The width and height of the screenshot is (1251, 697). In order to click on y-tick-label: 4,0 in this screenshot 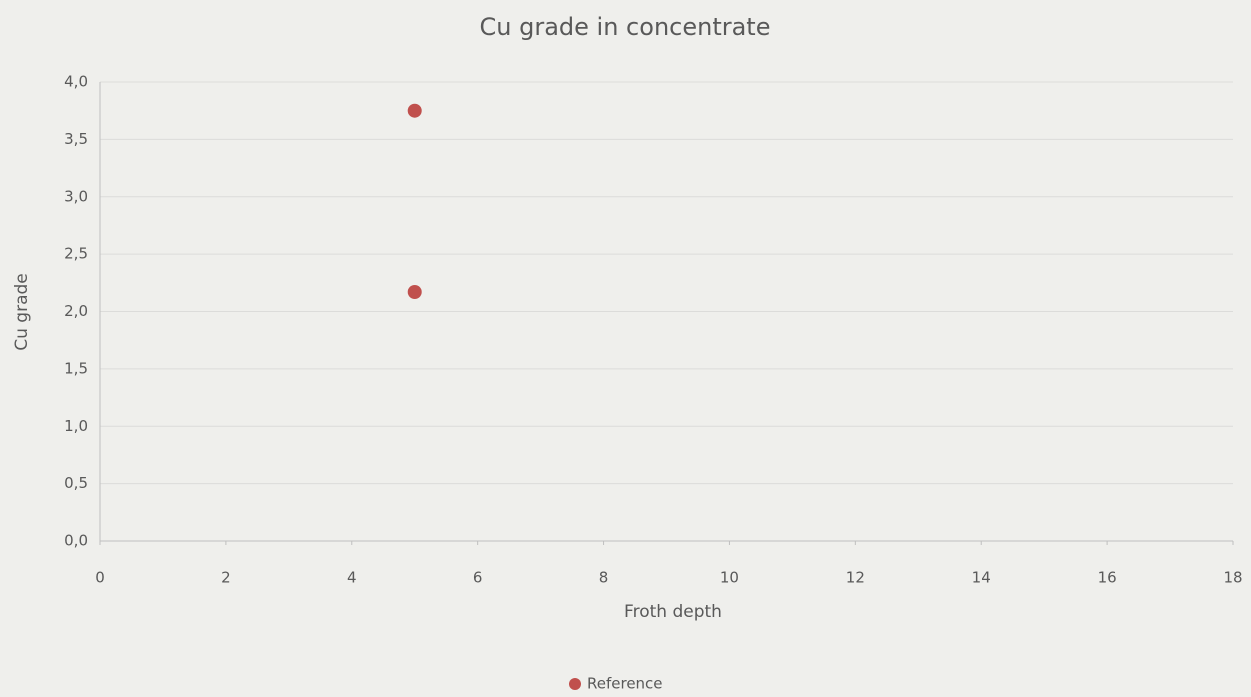, I will do `click(76, 82)`.